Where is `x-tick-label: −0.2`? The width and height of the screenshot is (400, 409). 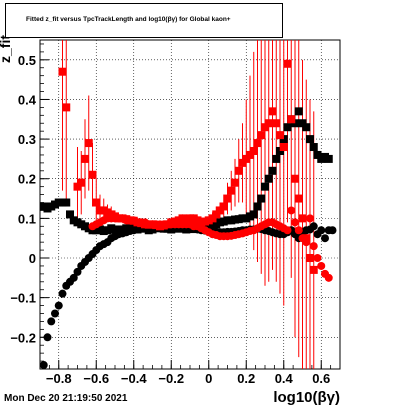 x-tick-label: −0.2 is located at coordinates (171, 378).